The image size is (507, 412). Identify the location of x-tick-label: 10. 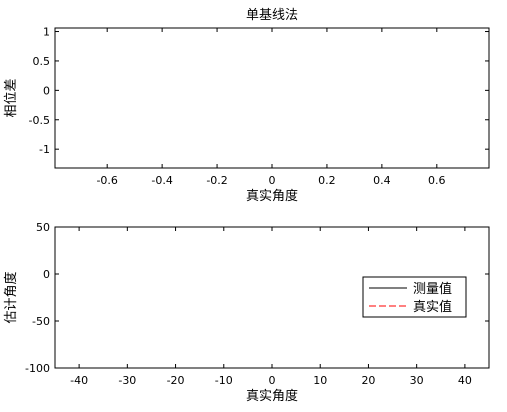
(320, 380).